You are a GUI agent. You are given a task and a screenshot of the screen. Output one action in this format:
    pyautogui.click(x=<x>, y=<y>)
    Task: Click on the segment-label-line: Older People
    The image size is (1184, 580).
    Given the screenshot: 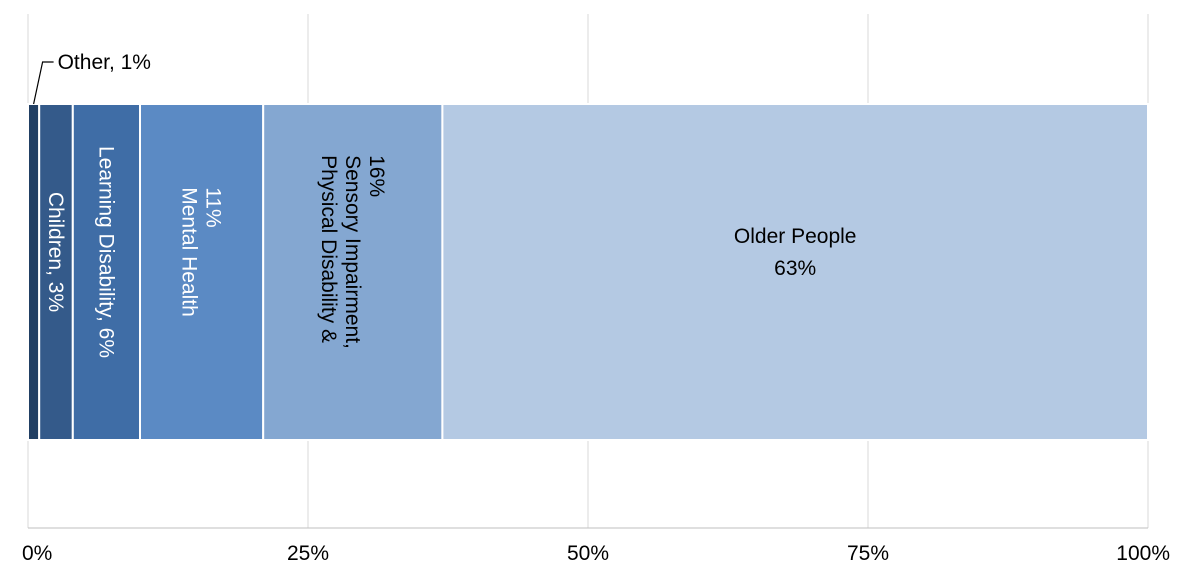 What is the action you would take?
    pyautogui.click(x=795, y=236)
    